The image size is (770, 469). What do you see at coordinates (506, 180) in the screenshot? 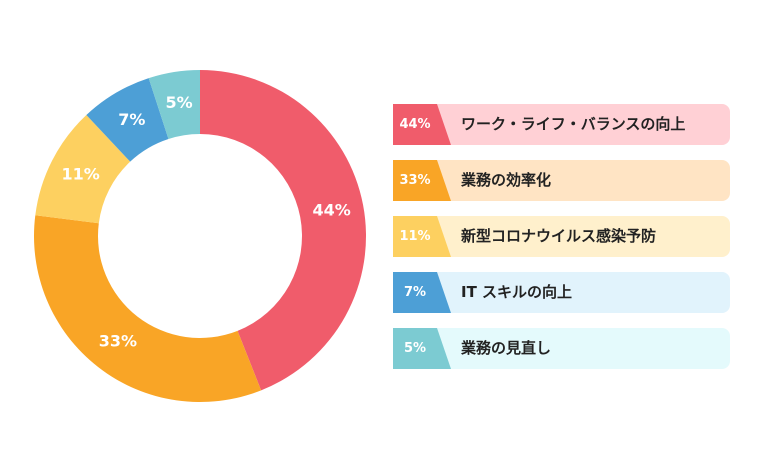
I see `legend-label: 業務の効率化` at bounding box center [506, 180].